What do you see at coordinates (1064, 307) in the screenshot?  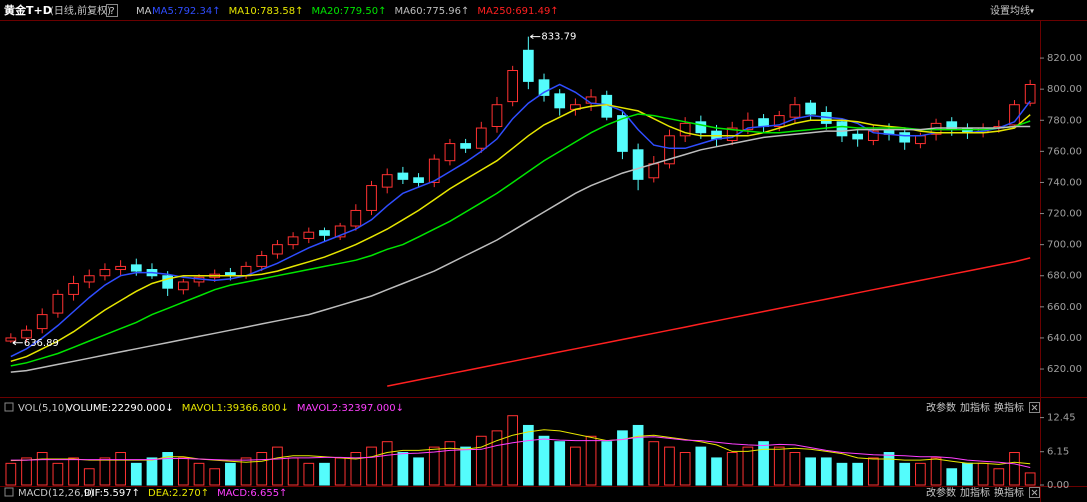 I see `y-tick-label: 660.00` at bounding box center [1064, 307].